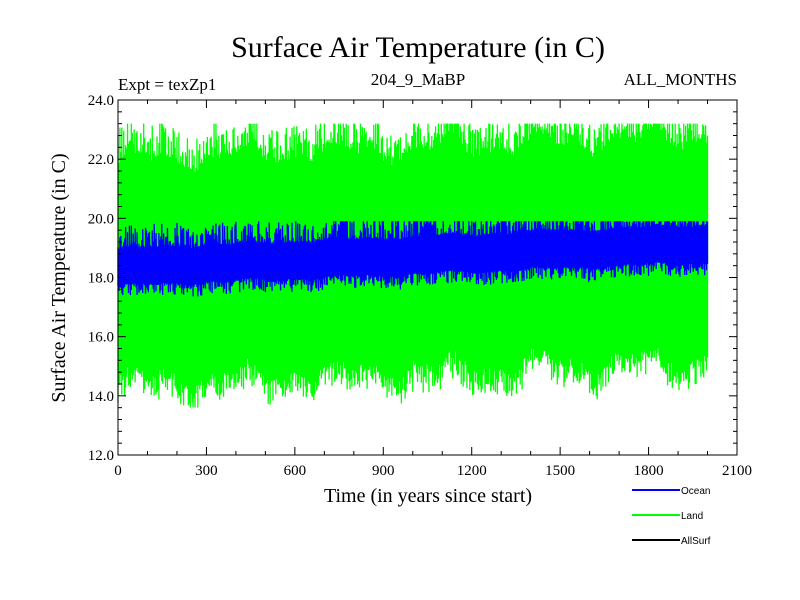  What do you see at coordinates (206, 471) in the screenshot?
I see `x-tick-label: 300` at bounding box center [206, 471].